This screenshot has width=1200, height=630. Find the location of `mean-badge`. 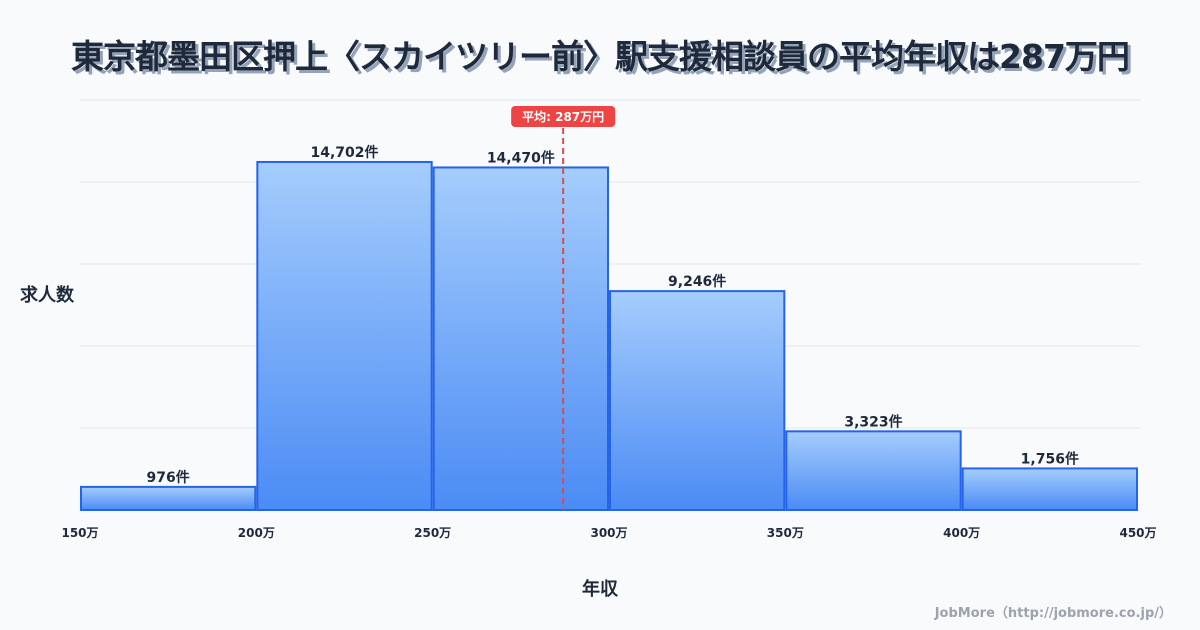

mean-badge is located at coordinates (563, 116).